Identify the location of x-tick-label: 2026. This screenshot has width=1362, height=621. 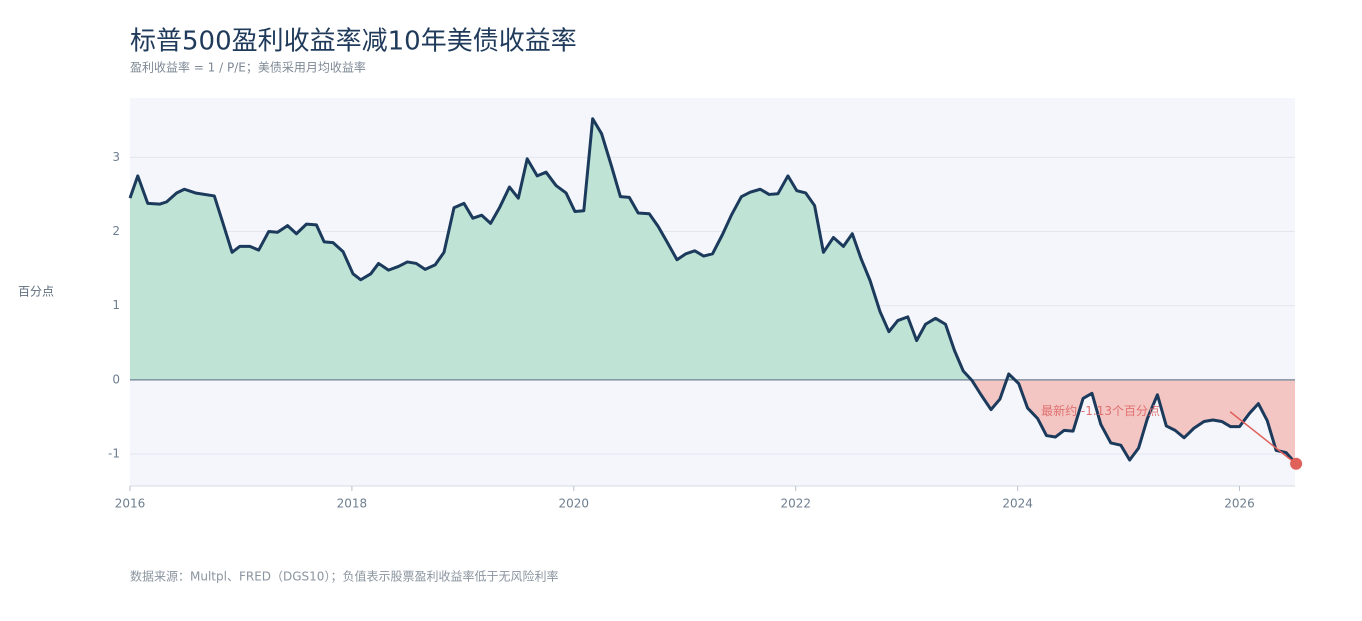
(1239, 504).